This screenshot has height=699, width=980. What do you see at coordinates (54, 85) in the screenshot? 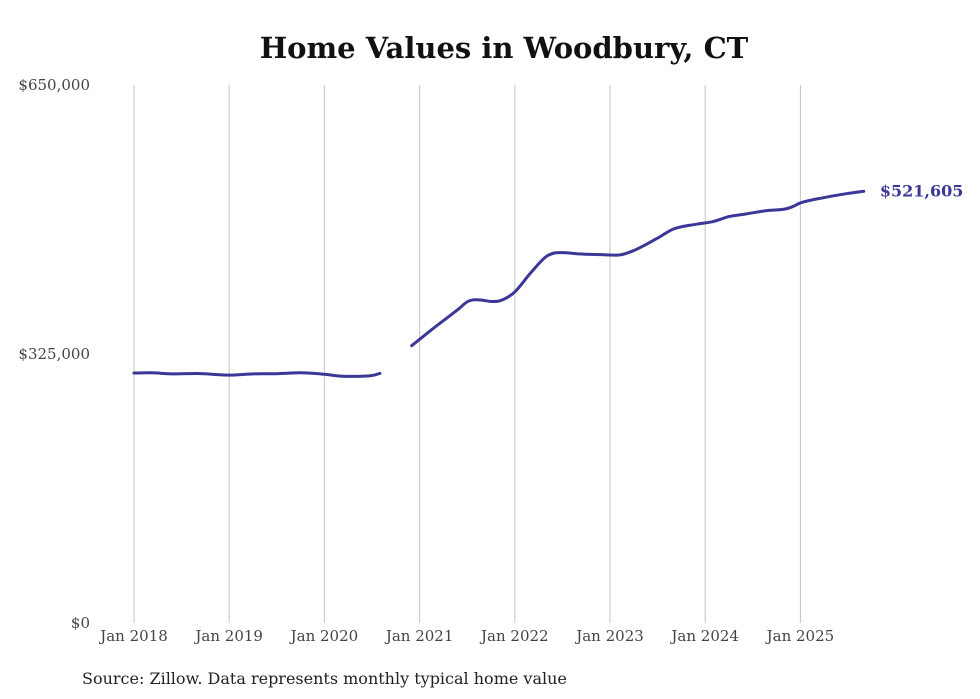
I see `y-tick-label-2: $650,000` at bounding box center [54, 85].